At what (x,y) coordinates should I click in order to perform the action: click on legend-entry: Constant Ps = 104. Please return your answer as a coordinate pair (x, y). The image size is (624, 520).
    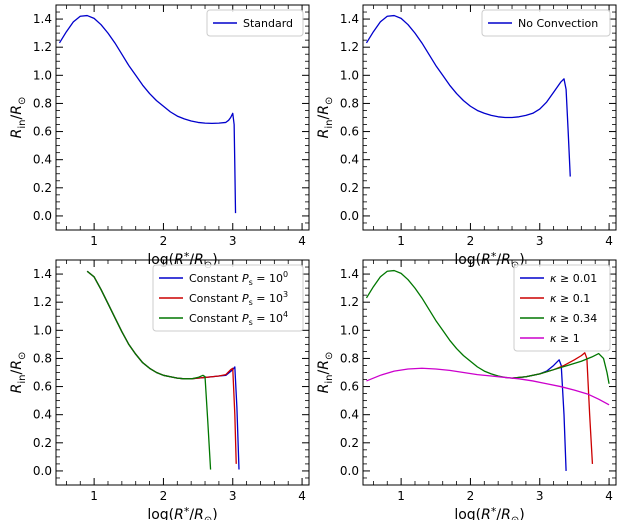
    Looking at the image, I should click on (238, 318).